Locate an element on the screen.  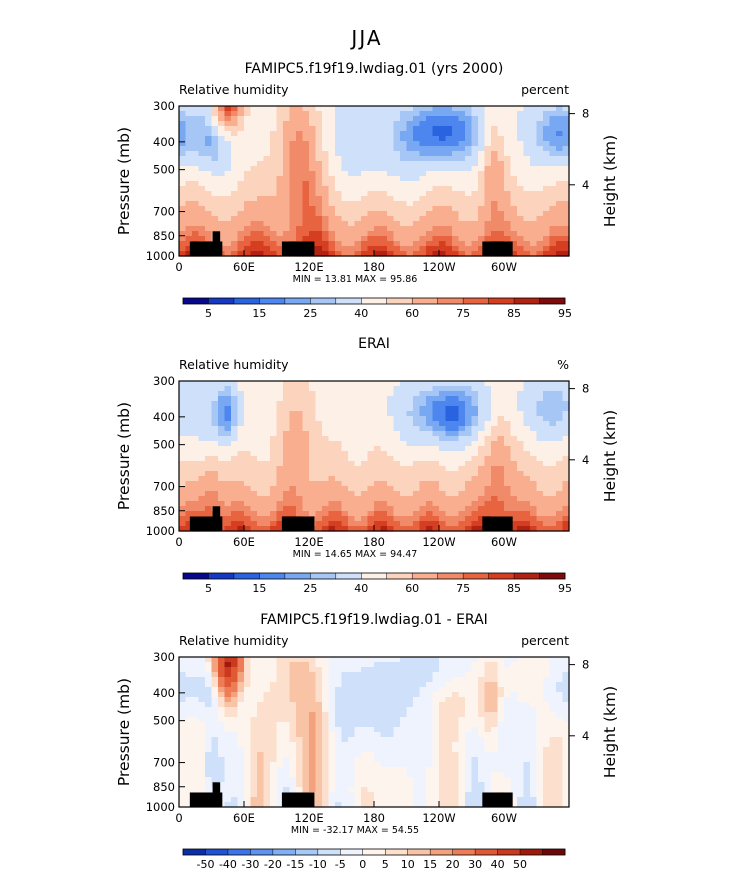
y-tick-label: 850 is located at coordinates (164, 511).